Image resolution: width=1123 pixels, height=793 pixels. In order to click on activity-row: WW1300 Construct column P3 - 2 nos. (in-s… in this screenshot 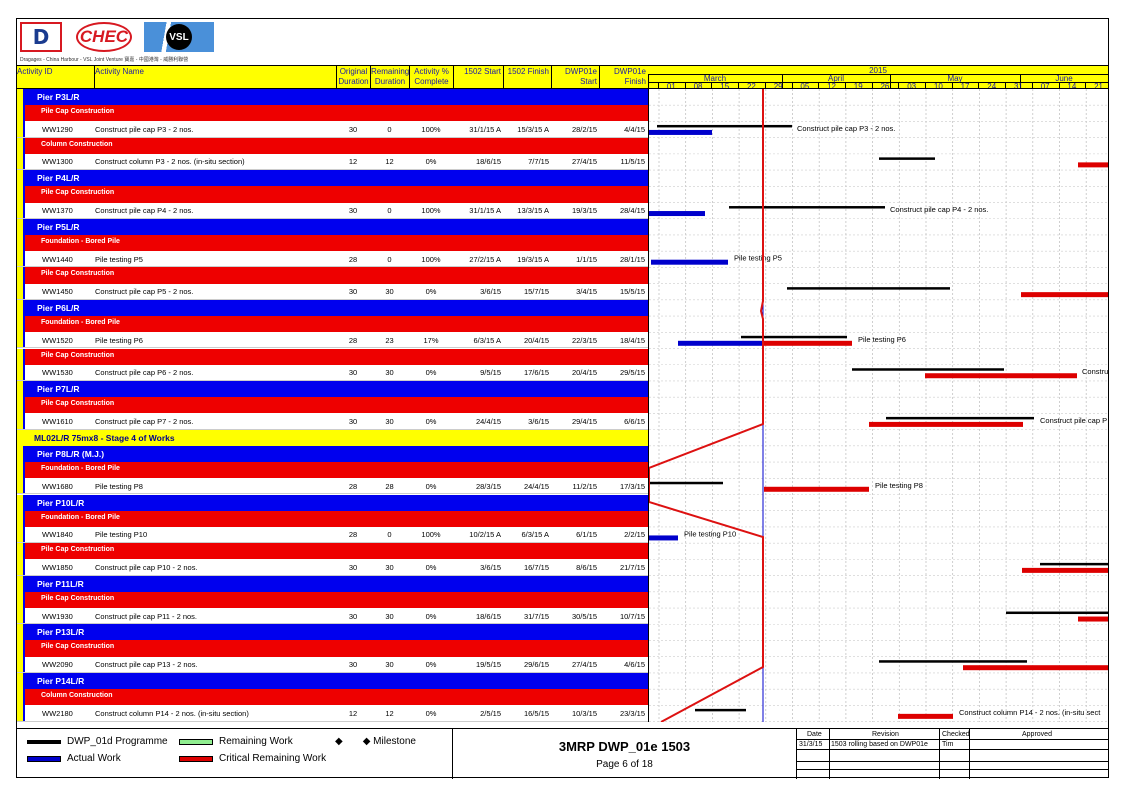, I will do `click(332, 162)`.